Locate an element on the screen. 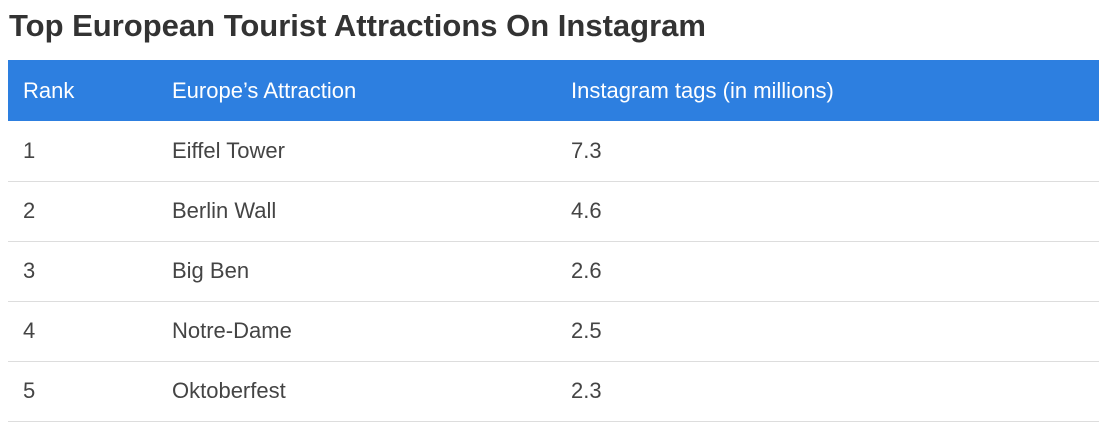 This screenshot has width=1103, height=423. tags-cell: 2.3 is located at coordinates (586, 390).